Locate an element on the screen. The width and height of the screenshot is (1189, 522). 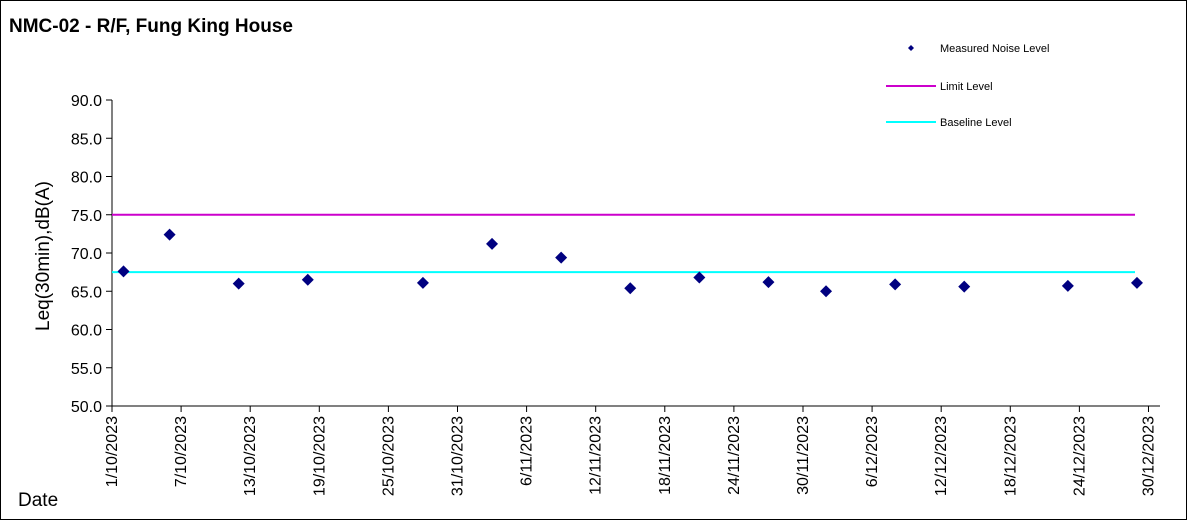
x-tick-label: 6/11/2023 is located at coordinates (527, 451).